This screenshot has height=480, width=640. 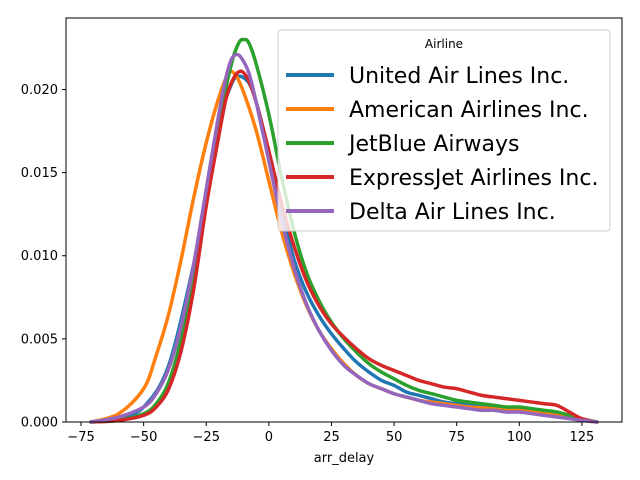 What do you see at coordinates (519, 437) in the screenshot?
I see `x-tick-label: 100` at bounding box center [519, 437].